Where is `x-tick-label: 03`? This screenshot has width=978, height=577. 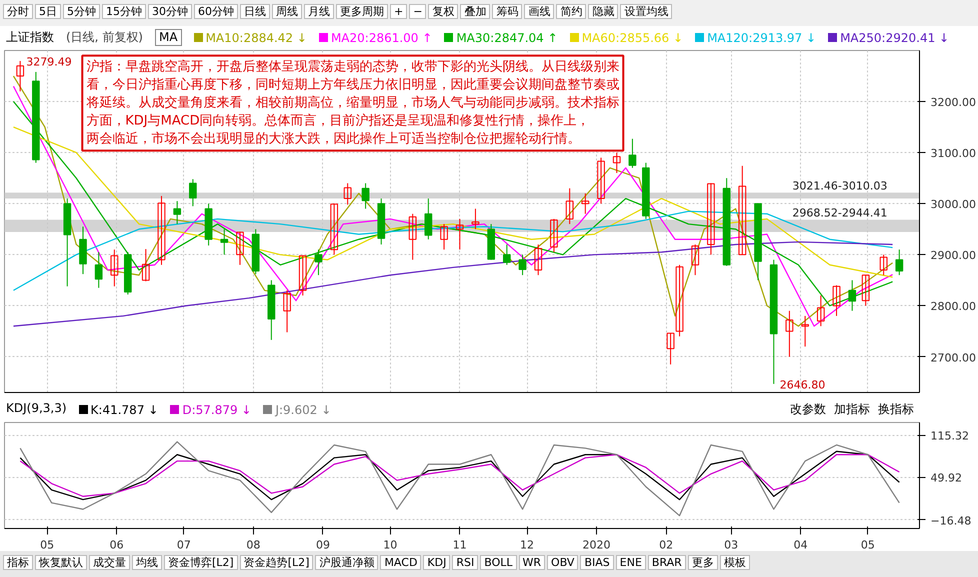 x-tick-label: 03 is located at coordinates (731, 545).